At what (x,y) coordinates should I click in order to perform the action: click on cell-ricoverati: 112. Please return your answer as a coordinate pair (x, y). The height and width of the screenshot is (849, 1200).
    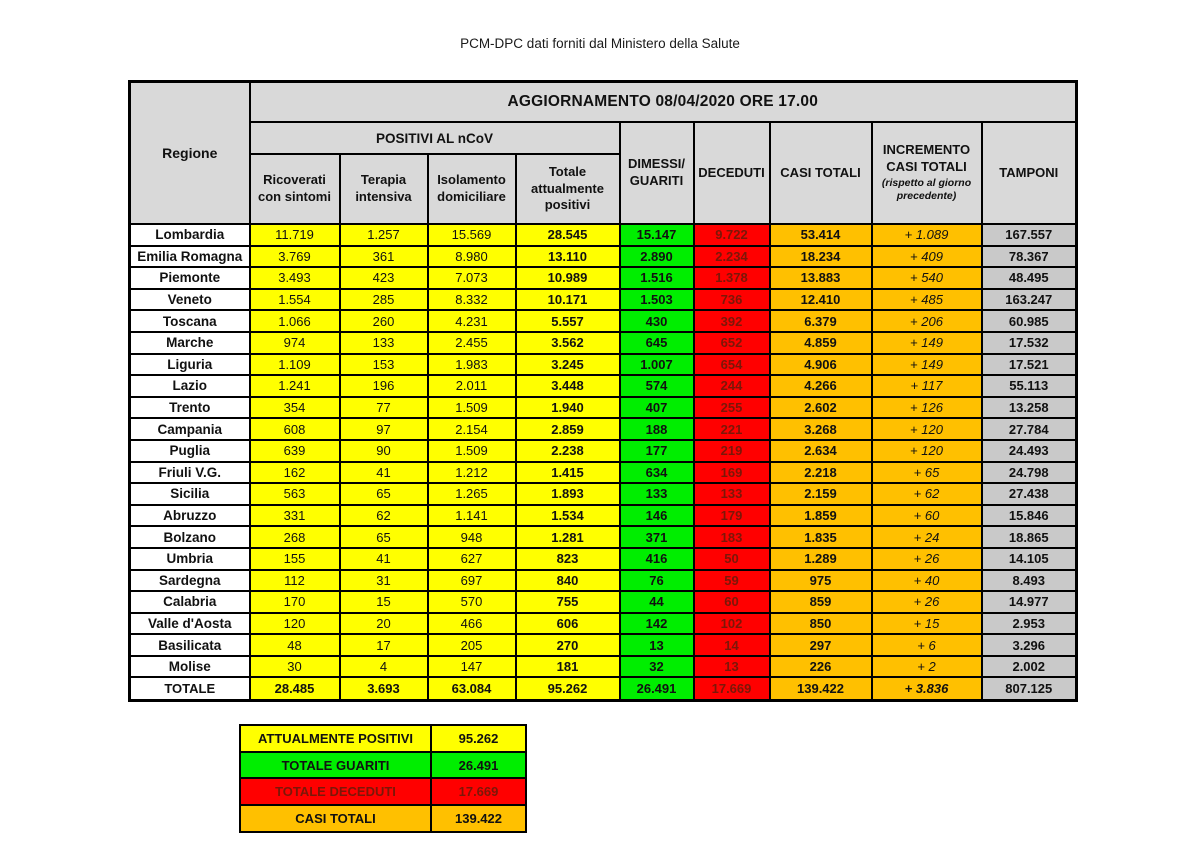
    Looking at the image, I should click on (294, 580).